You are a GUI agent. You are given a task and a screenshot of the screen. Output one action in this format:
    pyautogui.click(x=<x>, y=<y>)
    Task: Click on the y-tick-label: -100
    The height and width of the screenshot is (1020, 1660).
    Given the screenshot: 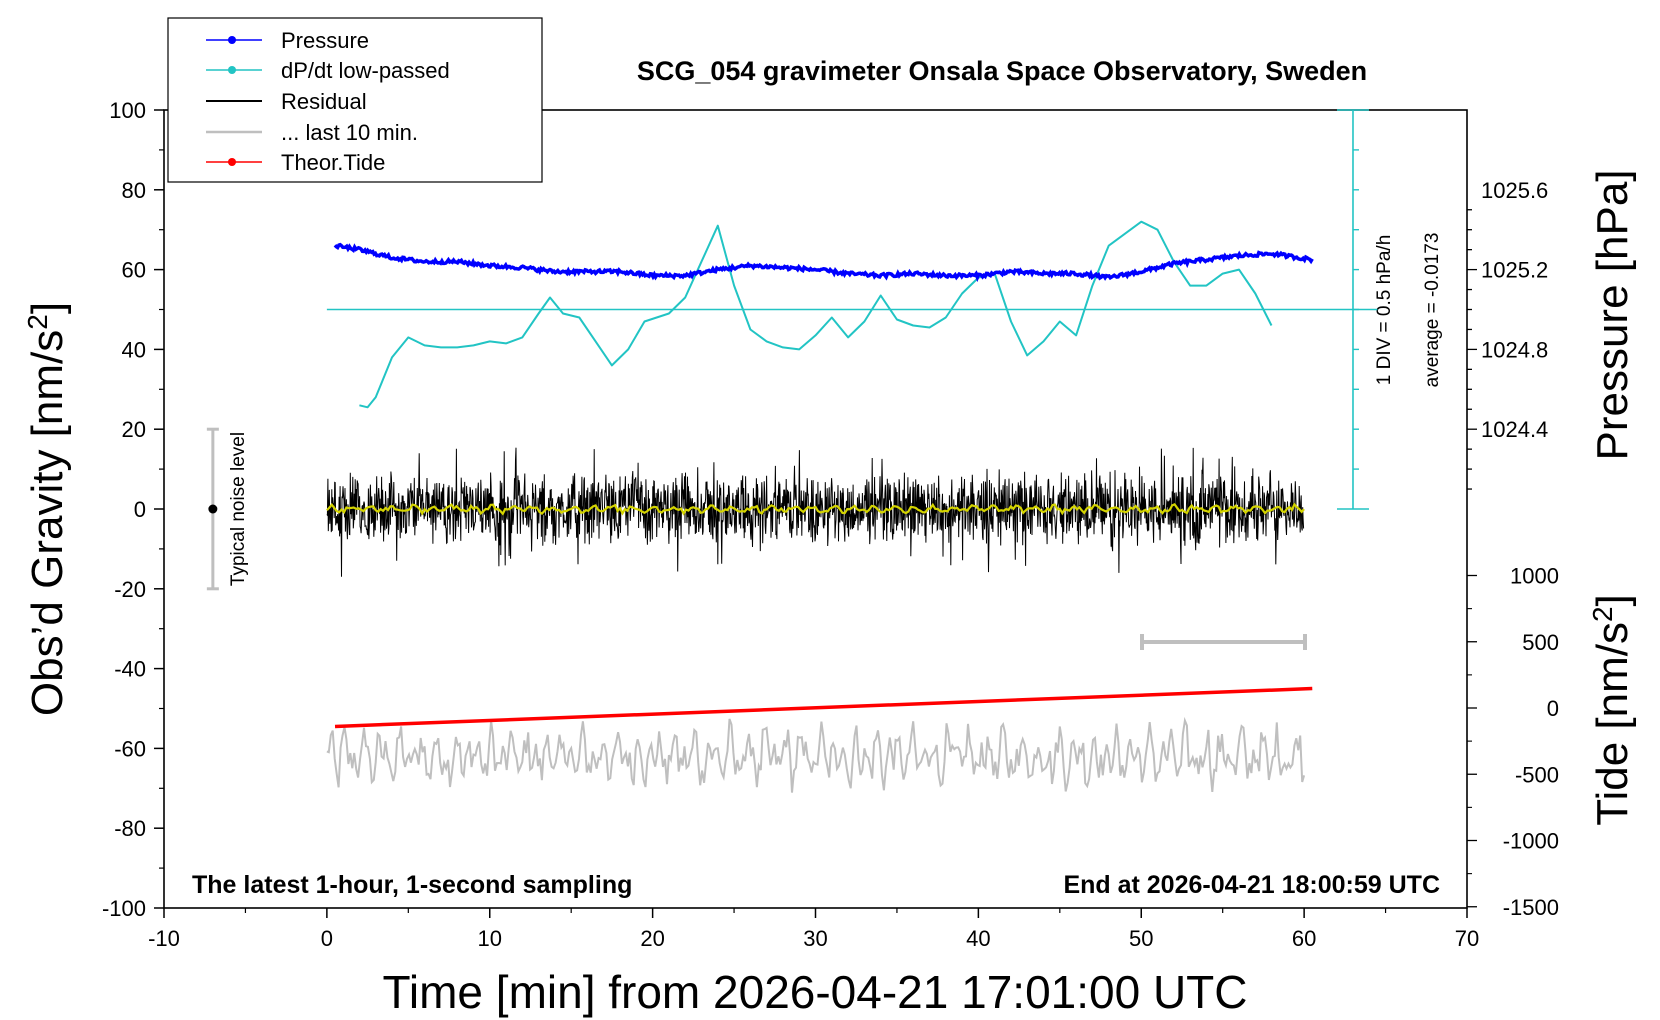 What is the action you would take?
    pyautogui.click(x=124, y=908)
    